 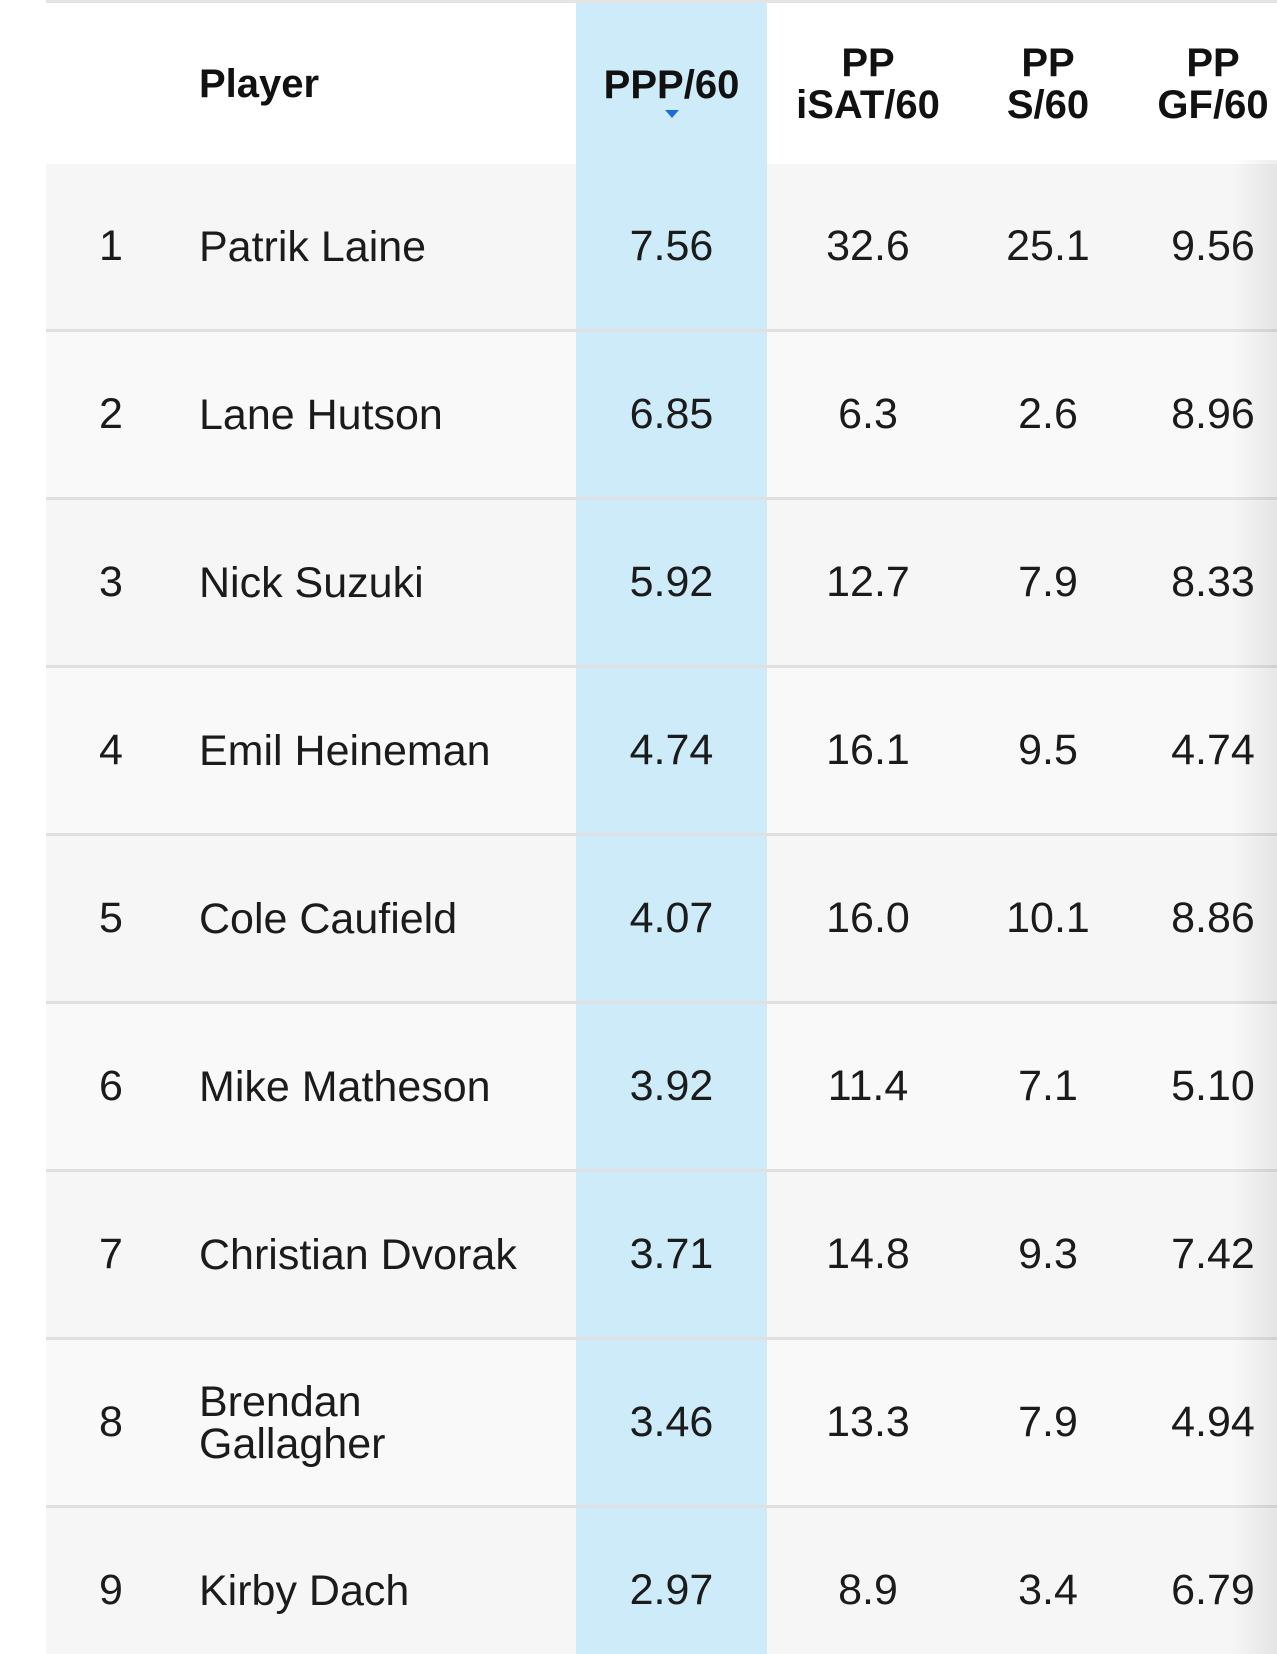 What do you see at coordinates (111, 582) in the screenshot?
I see `cell-rank: 3` at bounding box center [111, 582].